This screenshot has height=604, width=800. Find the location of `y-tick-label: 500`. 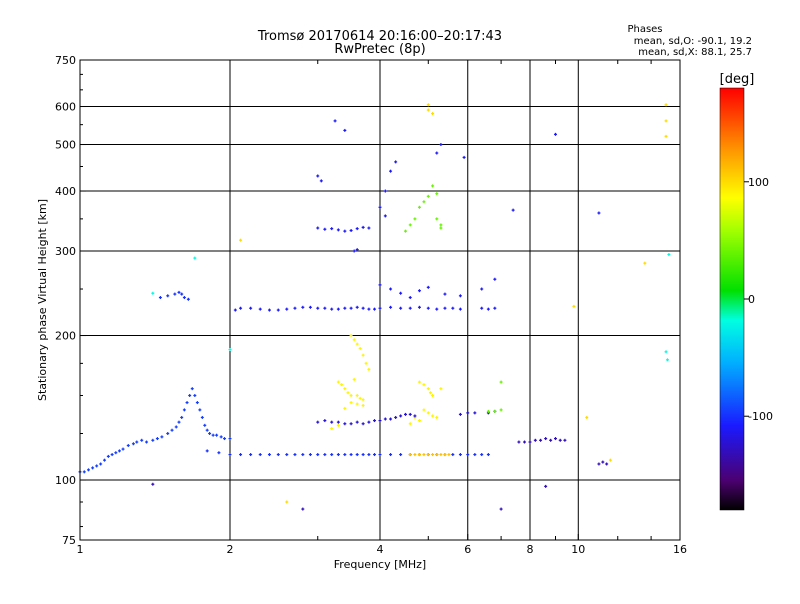

y-tick-label: 500 is located at coordinates (65, 145).